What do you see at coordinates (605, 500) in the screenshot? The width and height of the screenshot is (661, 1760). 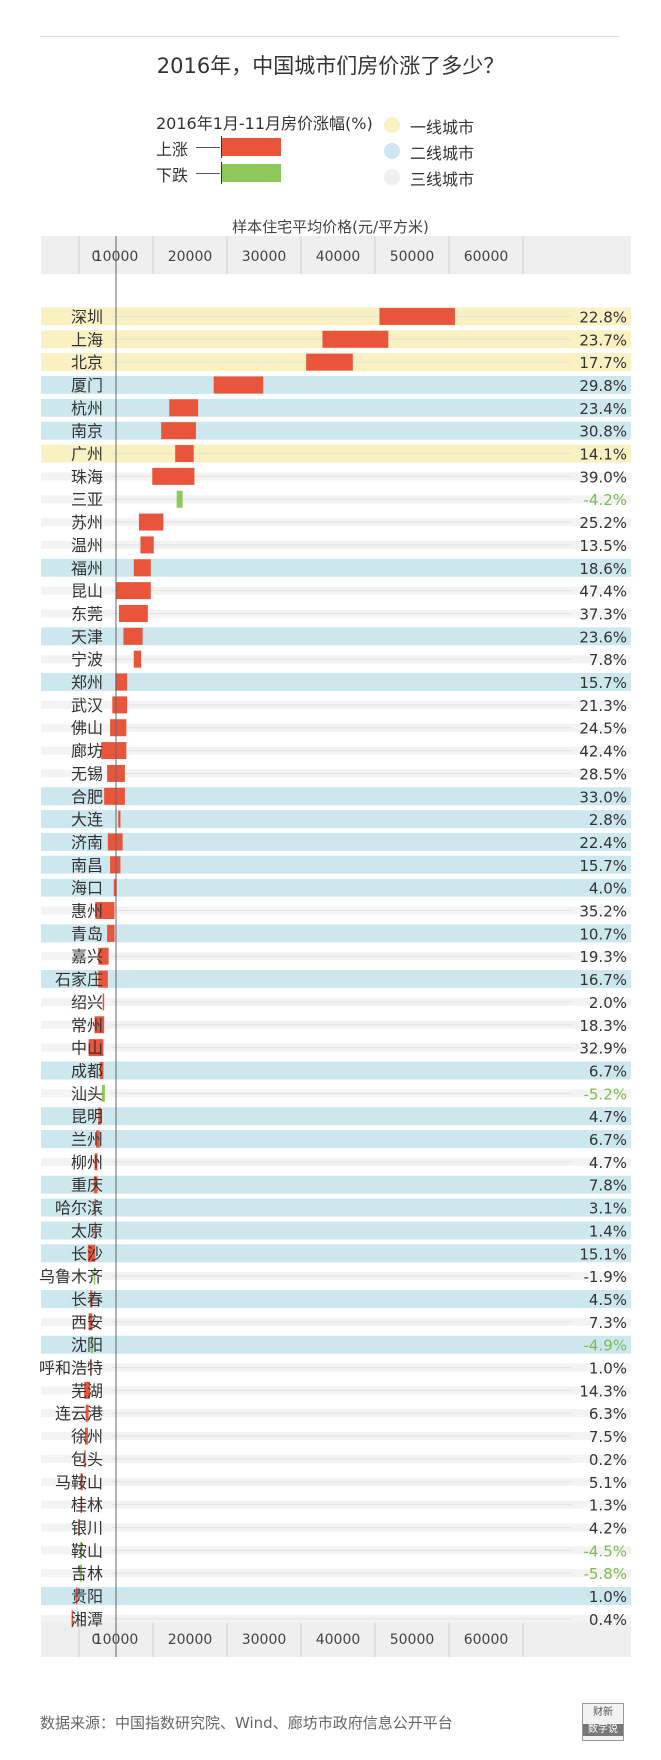 I see `change-label: -4.2%` at bounding box center [605, 500].